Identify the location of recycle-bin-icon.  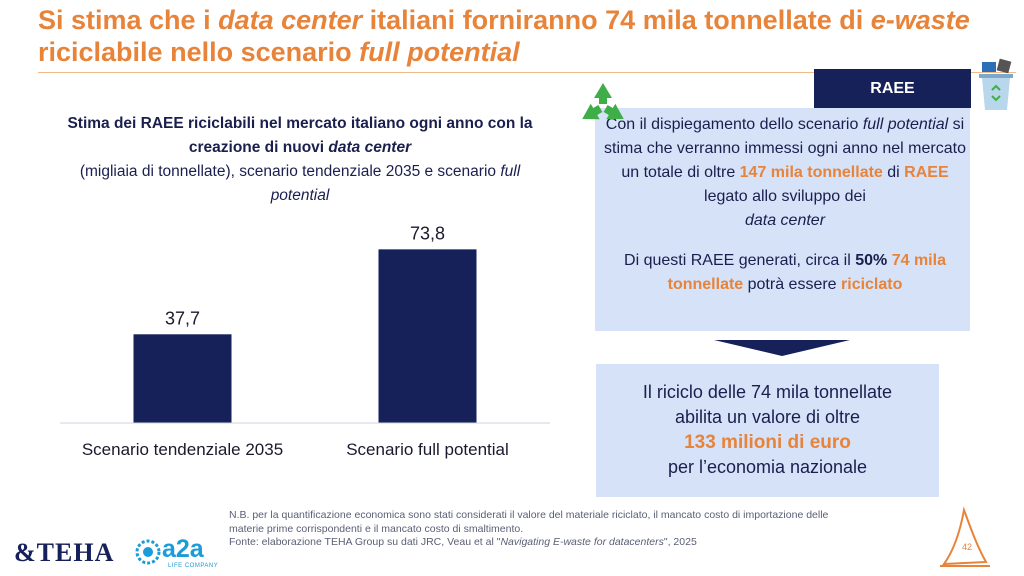
(996, 84).